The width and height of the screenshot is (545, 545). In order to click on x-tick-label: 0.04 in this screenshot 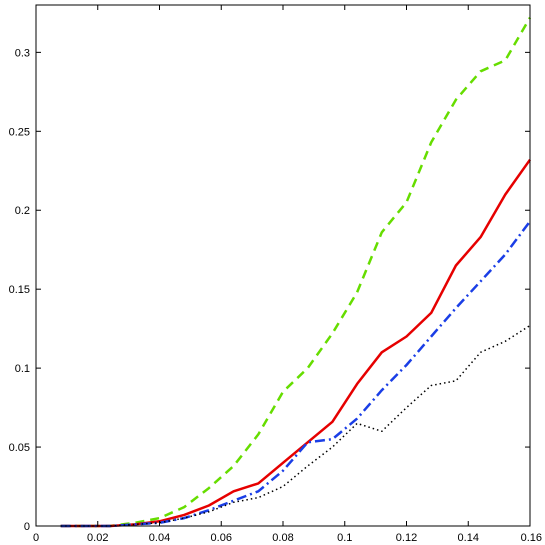, I will do `click(159, 538)`.